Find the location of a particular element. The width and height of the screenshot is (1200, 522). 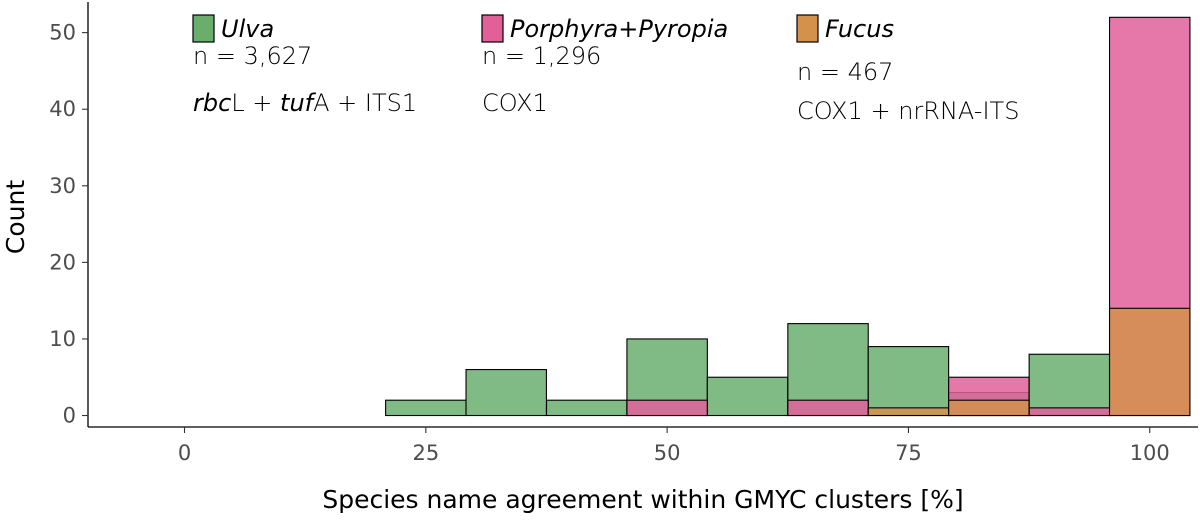

legend-count-fucus: n = 467 is located at coordinates (845, 72).